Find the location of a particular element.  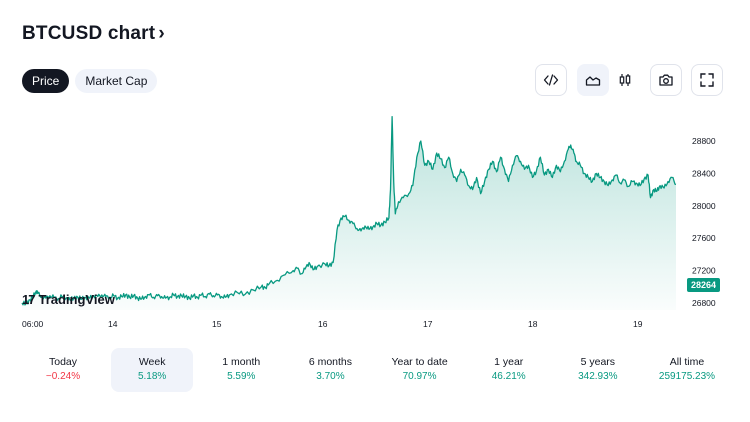

period-label: 1 month is located at coordinates (241, 362).